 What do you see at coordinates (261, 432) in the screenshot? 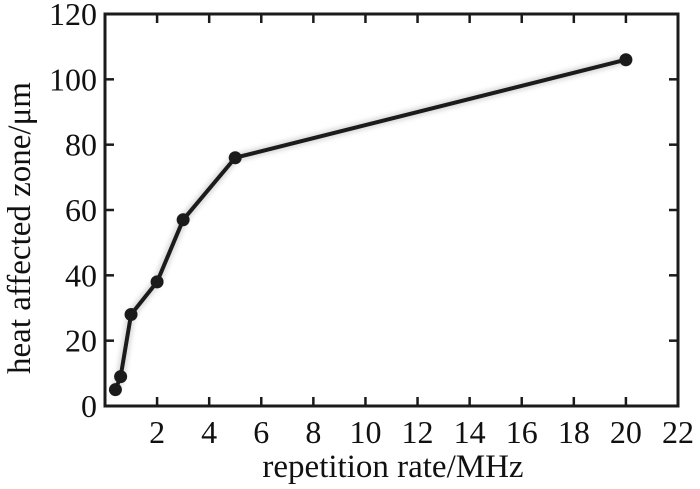
I see `x-tick-label: 6` at bounding box center [261, 432].